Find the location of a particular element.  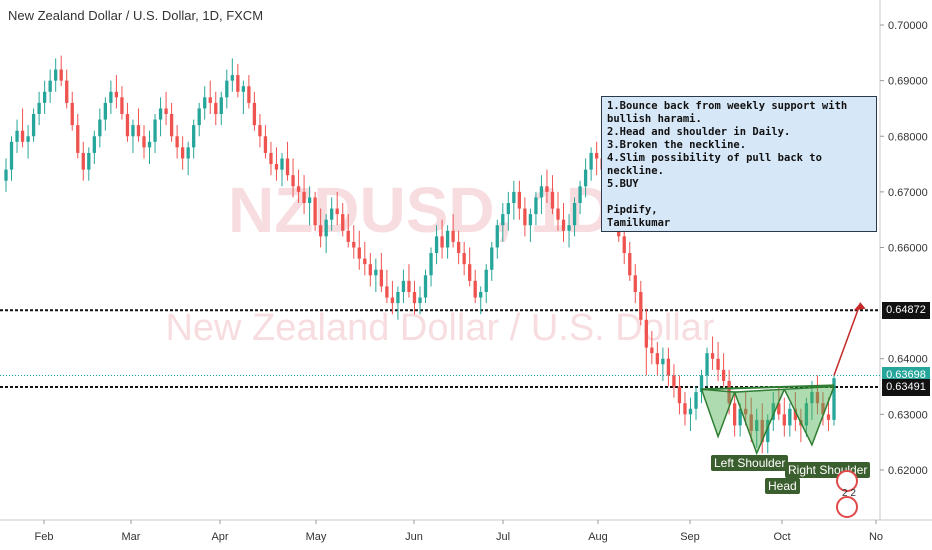

time-tick-label: Aug is located at coordinates (598, 537).